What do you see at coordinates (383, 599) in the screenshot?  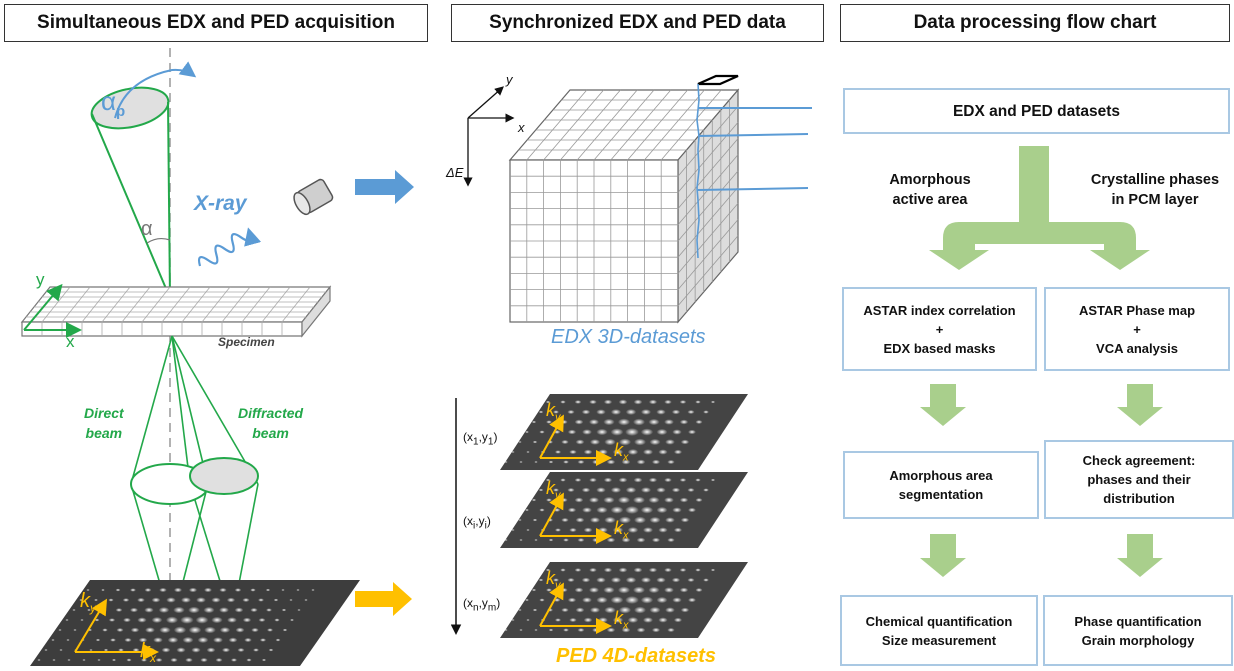 I see `orange-transfer-arrow` at bounding box center [383, 599].